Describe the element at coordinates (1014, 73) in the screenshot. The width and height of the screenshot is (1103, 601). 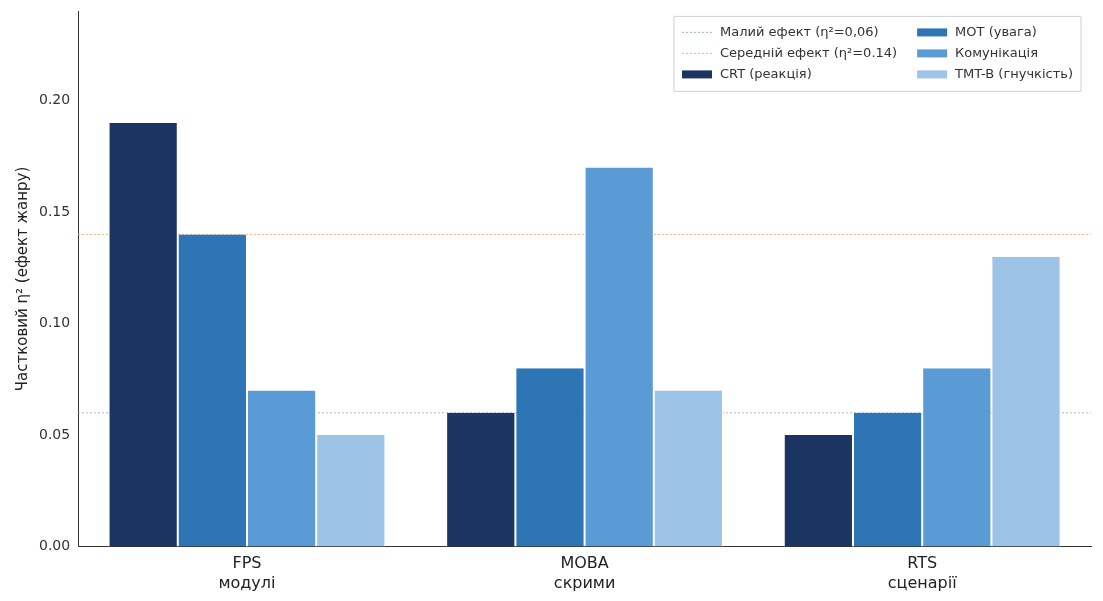
I see `legend-label: TMT-B (гнучкість)` at that location.